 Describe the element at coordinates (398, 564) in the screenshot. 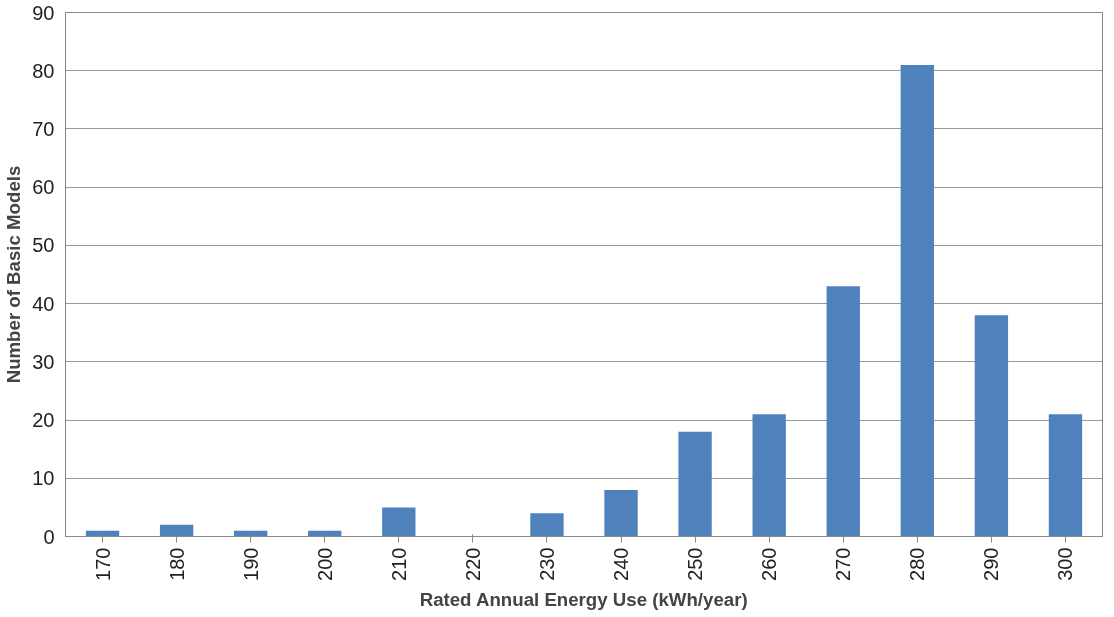

I see `x-tick-label: 210` at that location.